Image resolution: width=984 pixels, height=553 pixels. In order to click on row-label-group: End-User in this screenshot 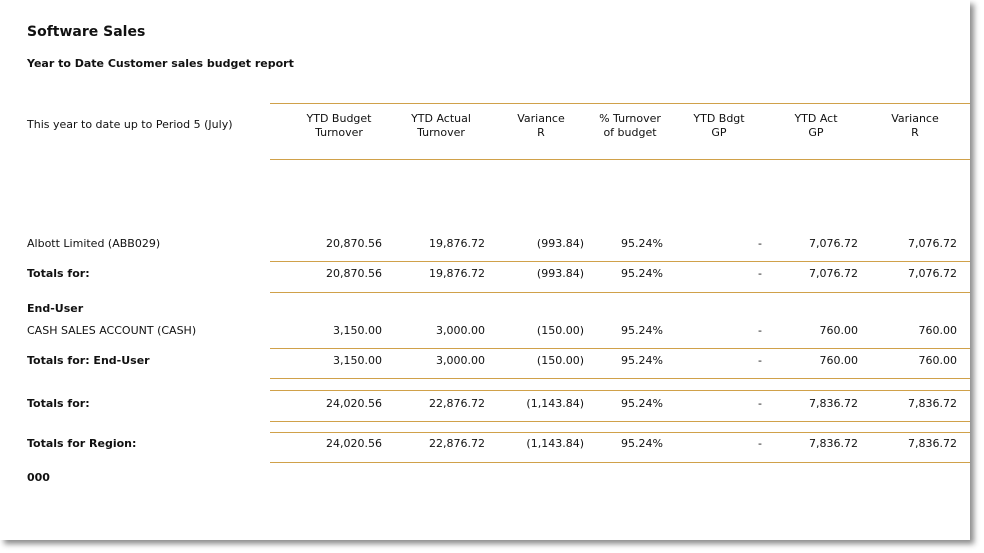, I will do `click(55, 308)`.